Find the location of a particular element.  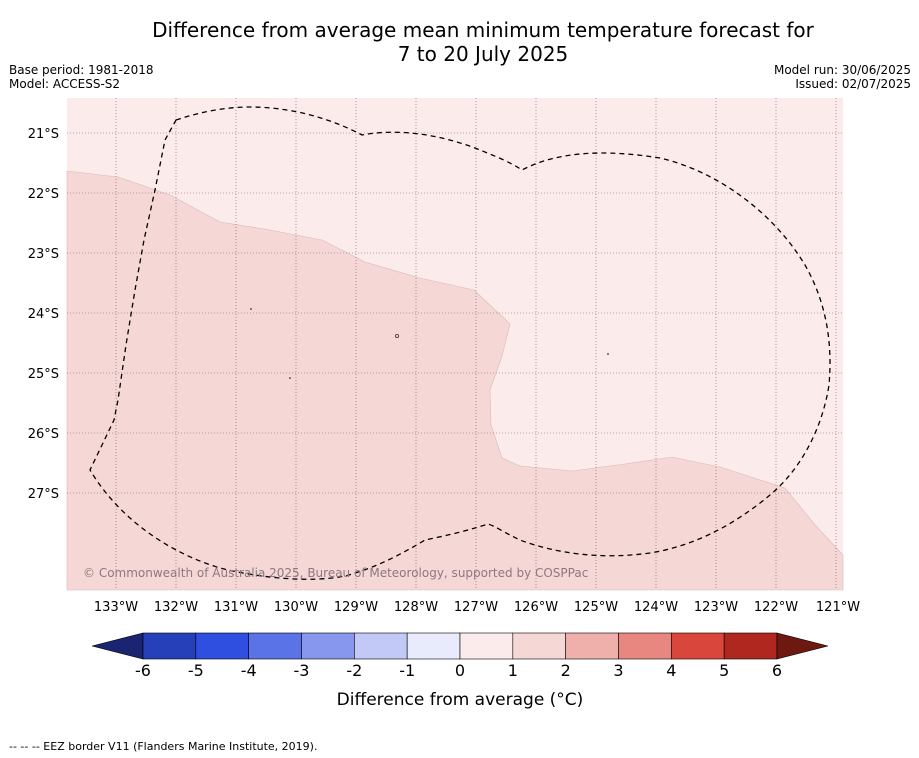

lat-label: 25°S is located at coordinates (43, 374).